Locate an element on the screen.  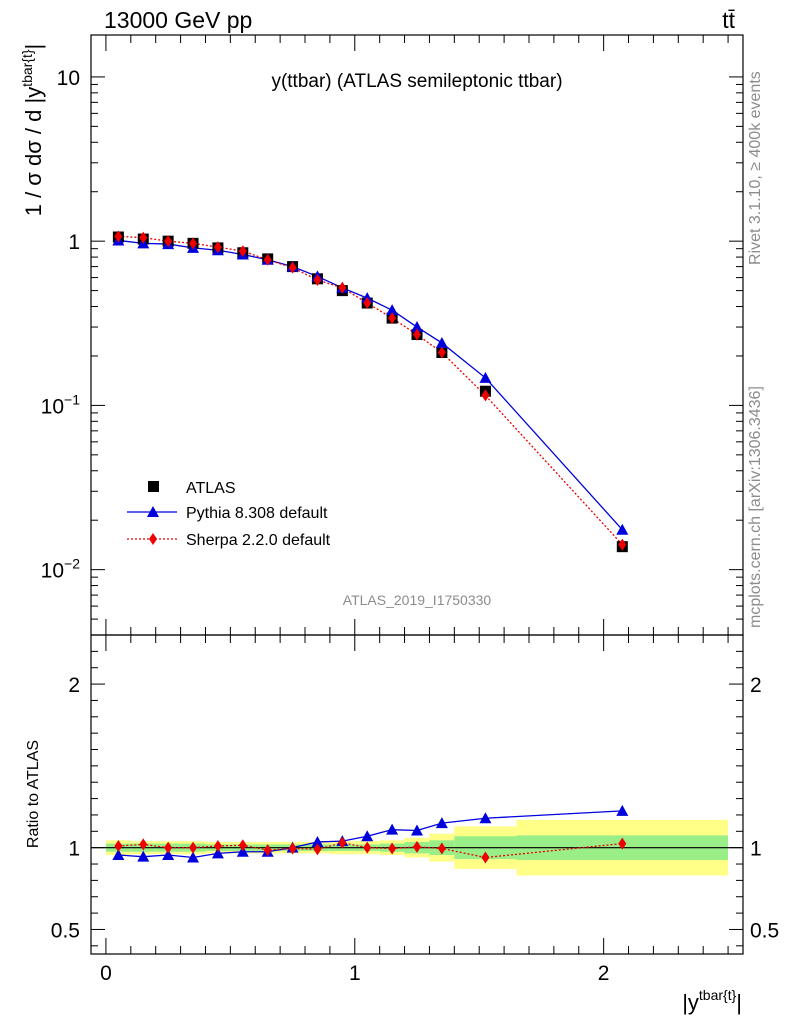
main-y-tick-label: 1 is located at coordinates (74, 242).